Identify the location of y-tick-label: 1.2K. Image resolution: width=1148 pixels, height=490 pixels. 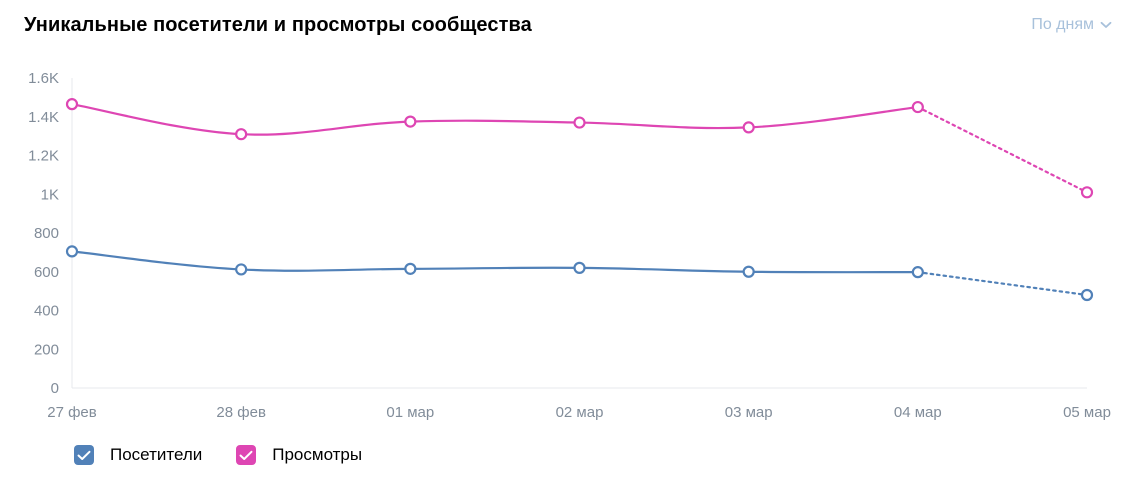
(43, 156).